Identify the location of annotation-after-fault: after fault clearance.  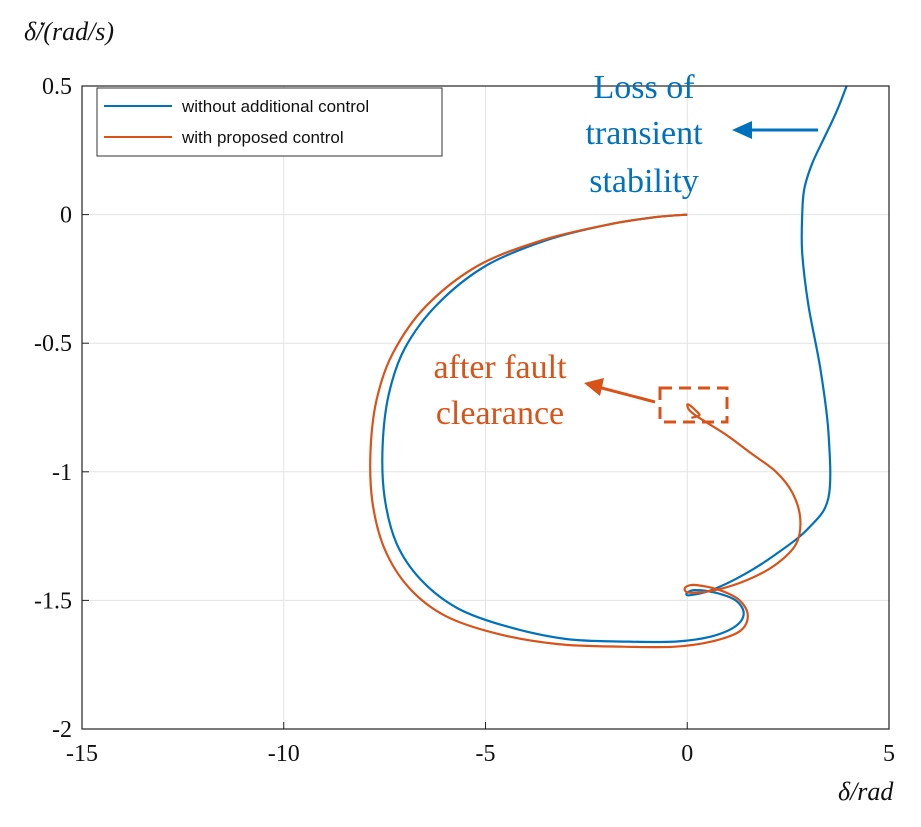
(581, 390).